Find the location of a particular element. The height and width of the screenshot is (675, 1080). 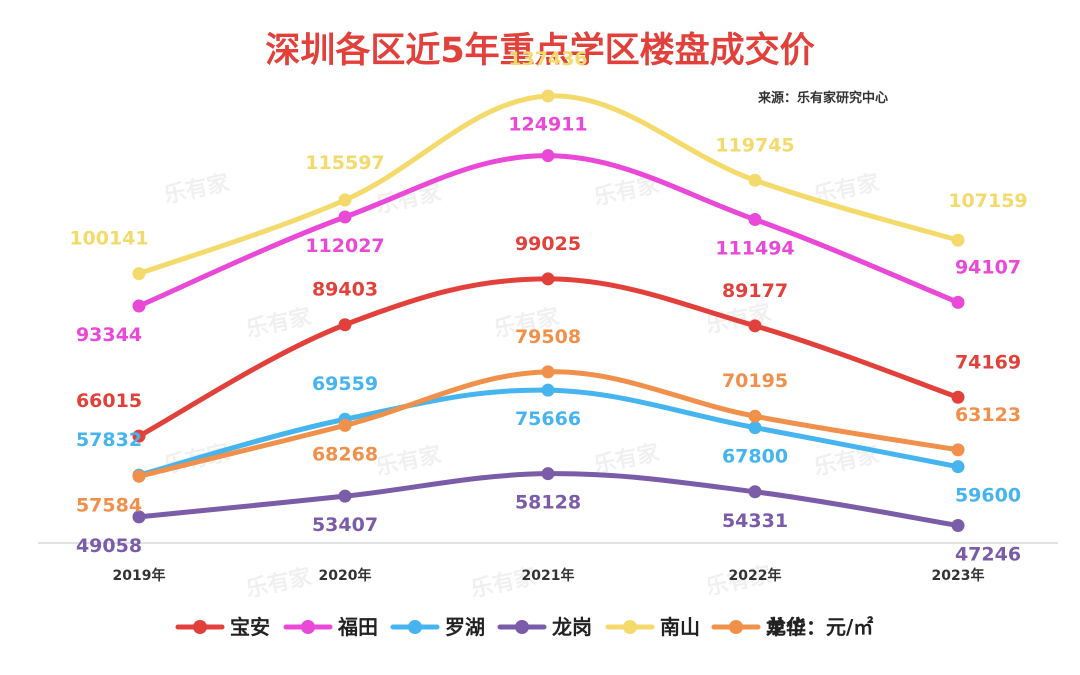

data-label: 69559 is located at coordinates (345, 384).